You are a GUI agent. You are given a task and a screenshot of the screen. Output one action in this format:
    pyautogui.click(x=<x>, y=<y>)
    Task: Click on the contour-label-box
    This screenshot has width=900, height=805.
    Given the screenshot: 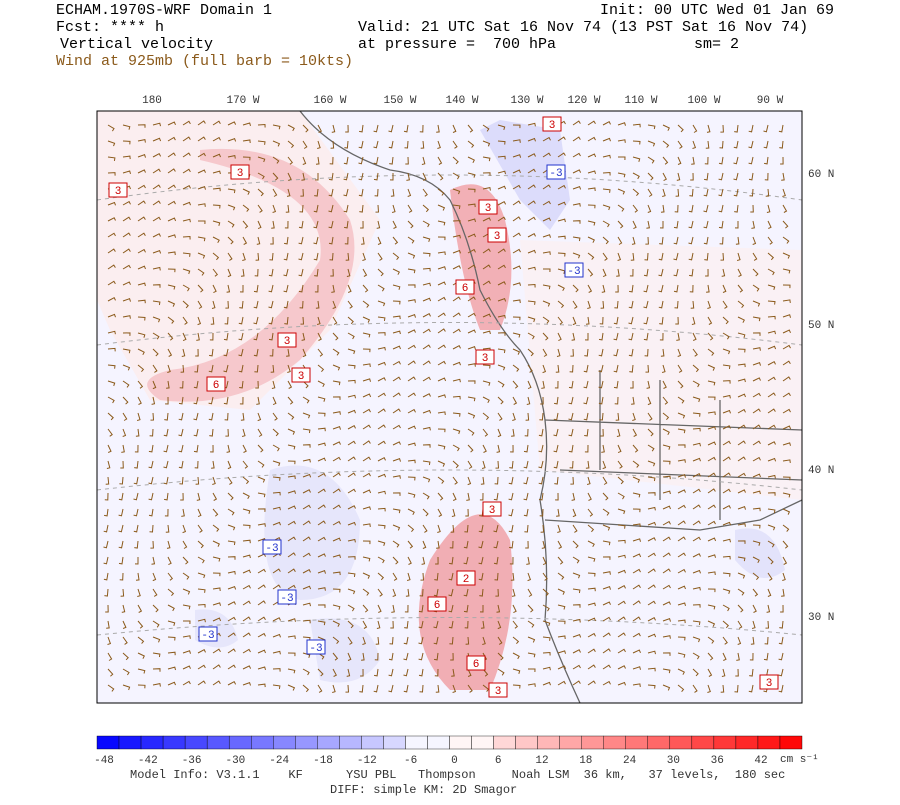 What is the action you would take?
    pyautogui.click(x=272, y=547)
    